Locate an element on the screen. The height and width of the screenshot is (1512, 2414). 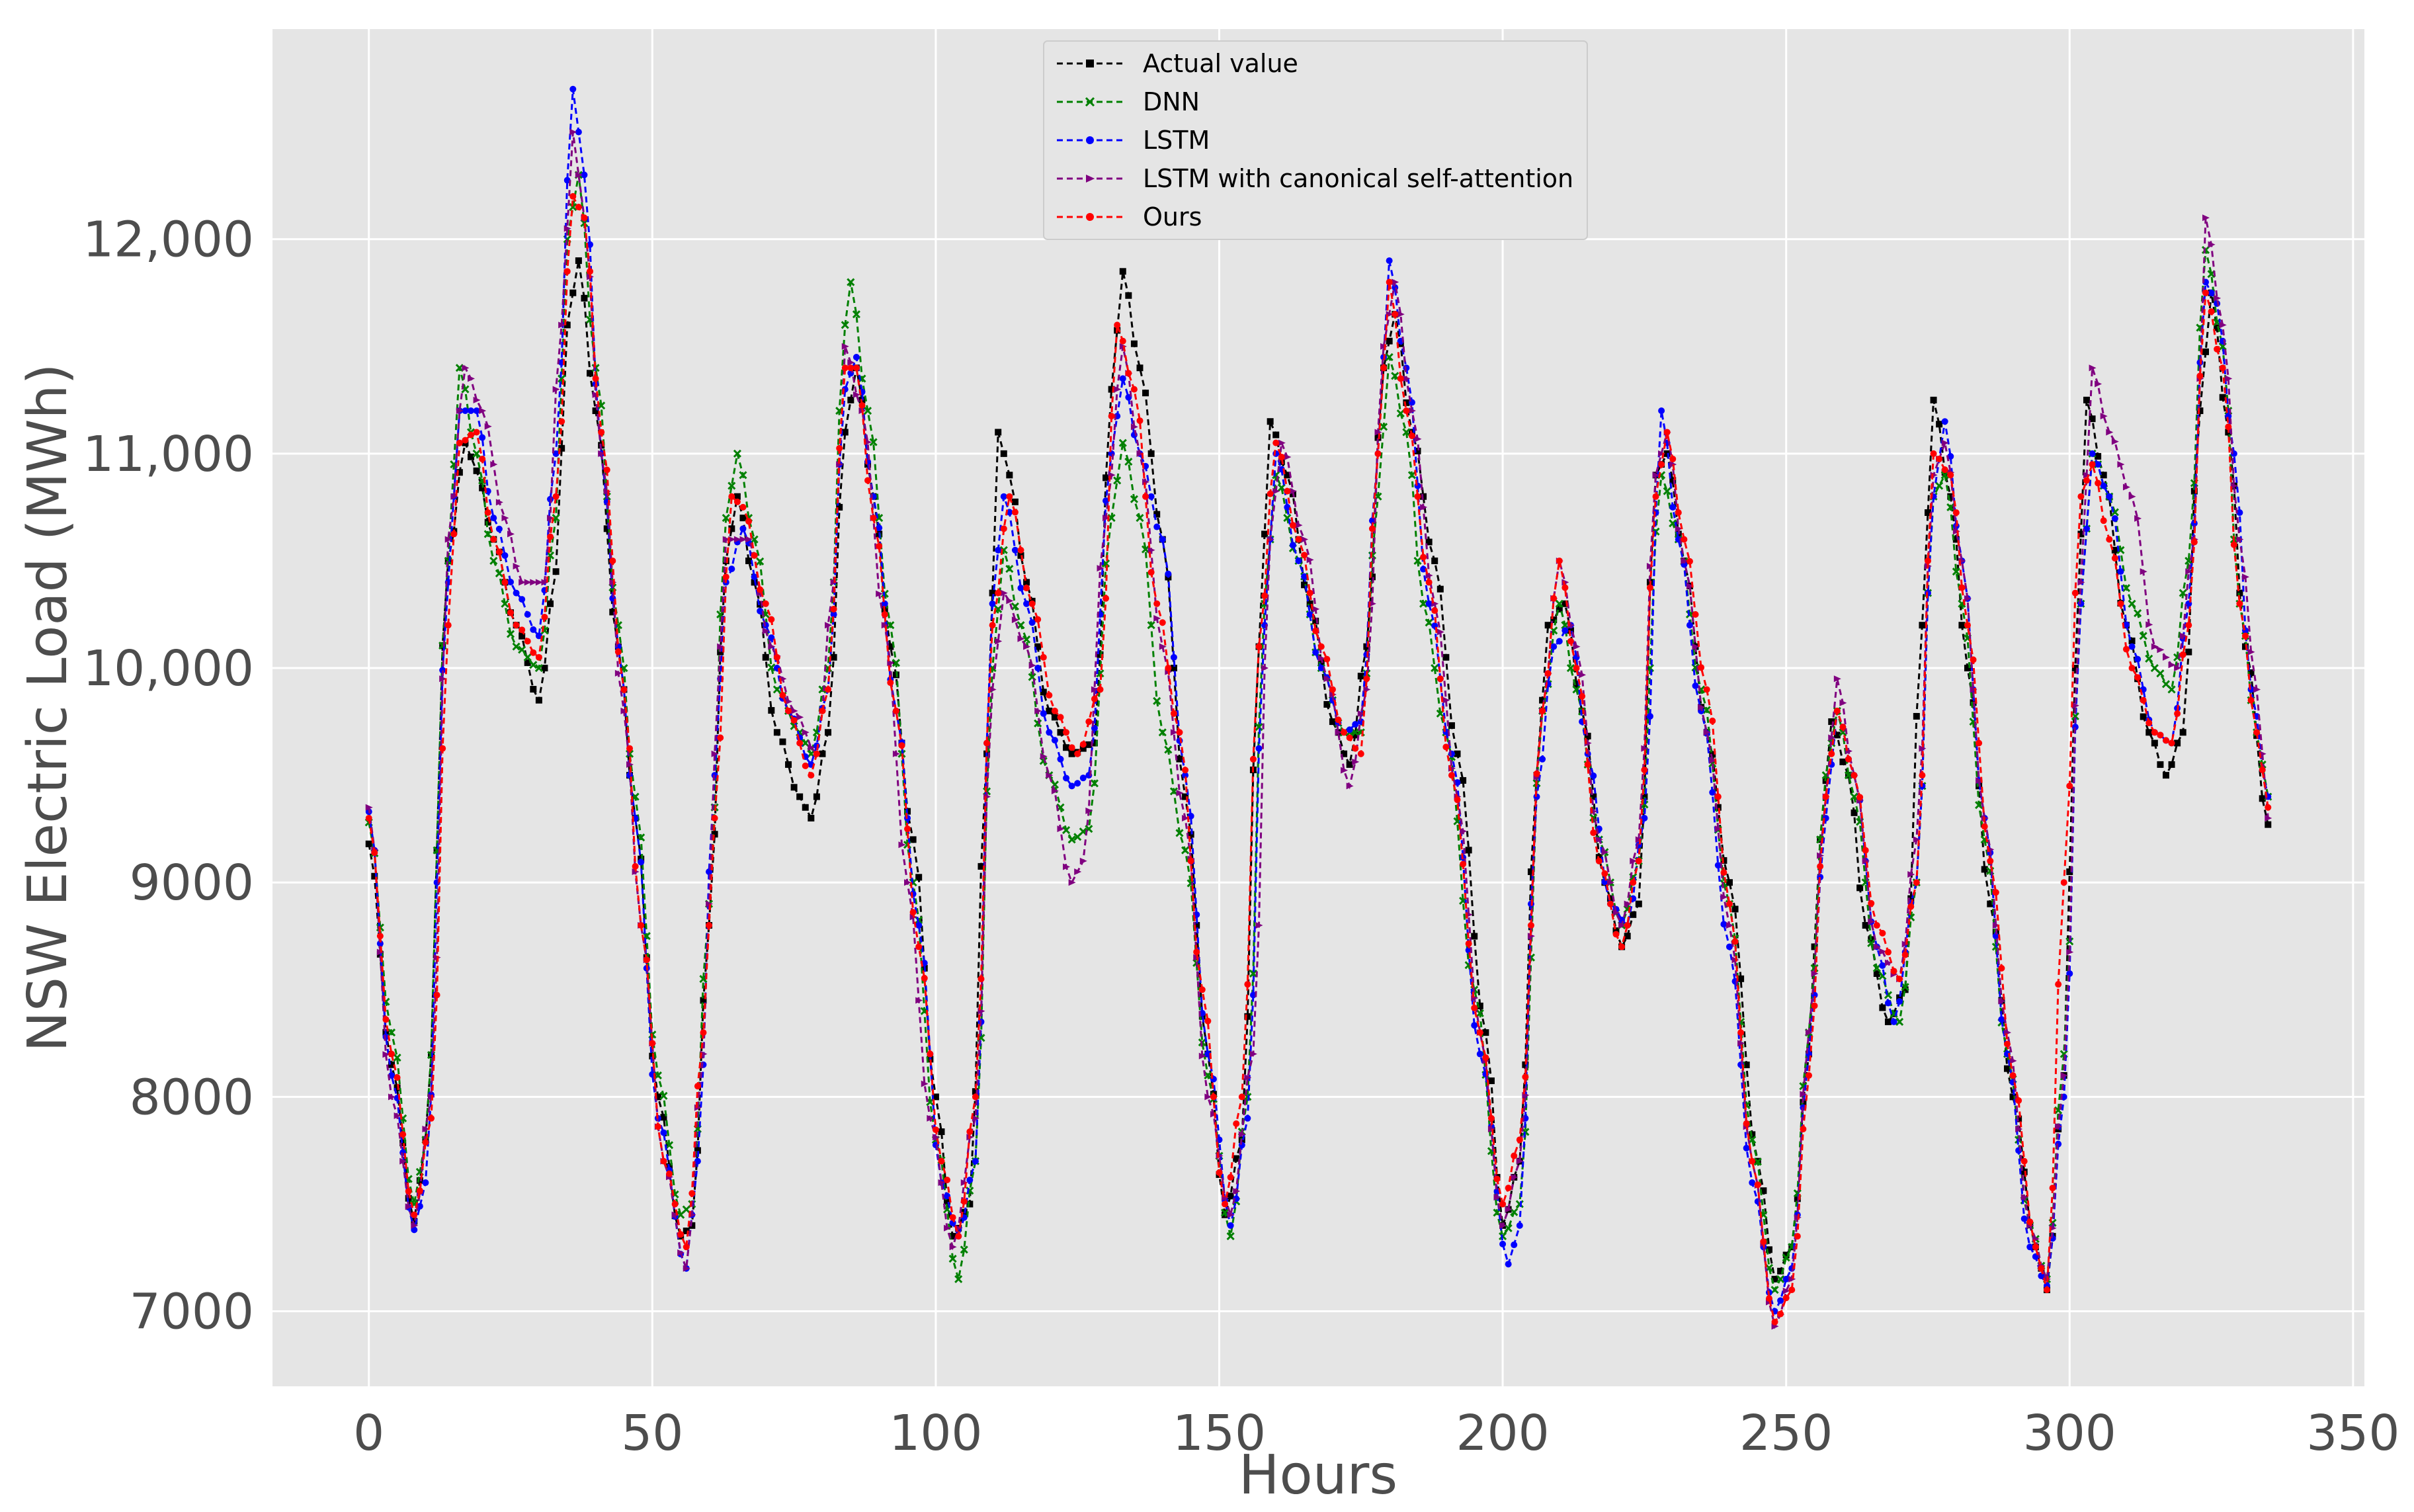
y-tick-label: 9000 is located at coordinates (192, 883).